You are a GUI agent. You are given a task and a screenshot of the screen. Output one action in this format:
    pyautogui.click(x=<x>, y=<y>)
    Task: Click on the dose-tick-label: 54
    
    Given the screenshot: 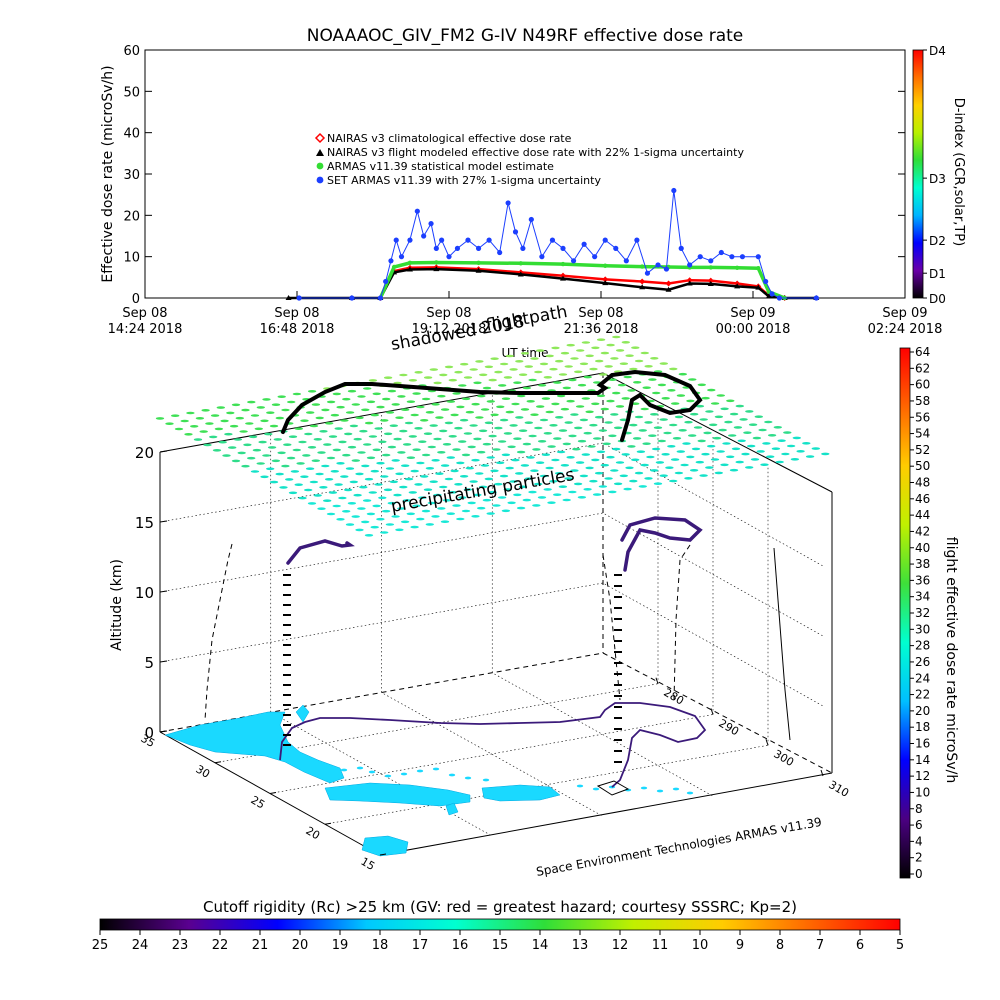 What is the action you would take?
    pyautogui.click(x=922, y=434)
    